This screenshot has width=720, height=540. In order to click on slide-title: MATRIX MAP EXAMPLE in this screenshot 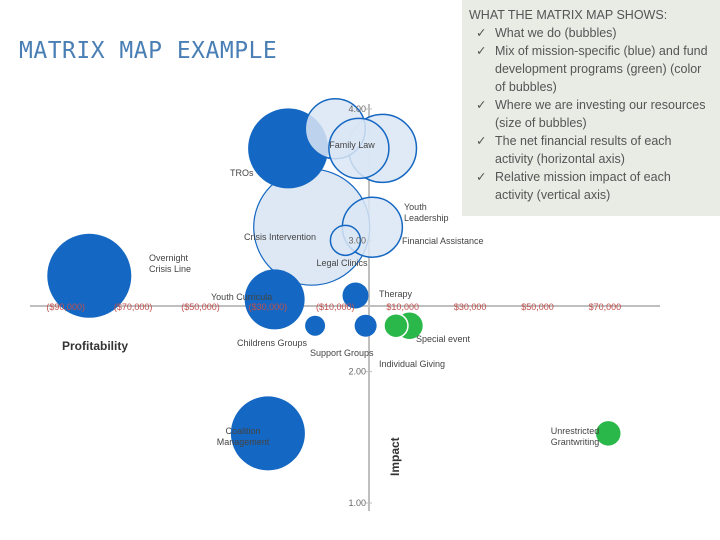, I will do `click(148, 51)`.